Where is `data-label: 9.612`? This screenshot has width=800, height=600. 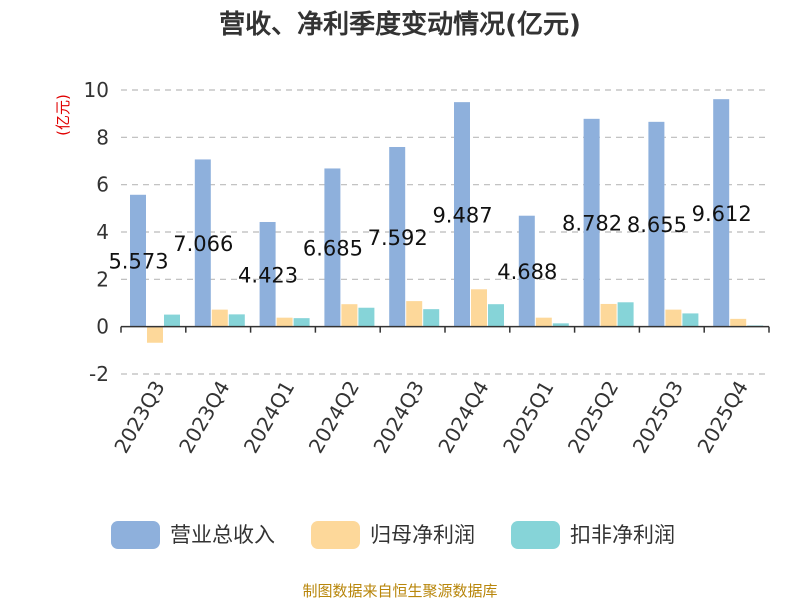 data-label: 9.612 is located at coordinates (722, 214).